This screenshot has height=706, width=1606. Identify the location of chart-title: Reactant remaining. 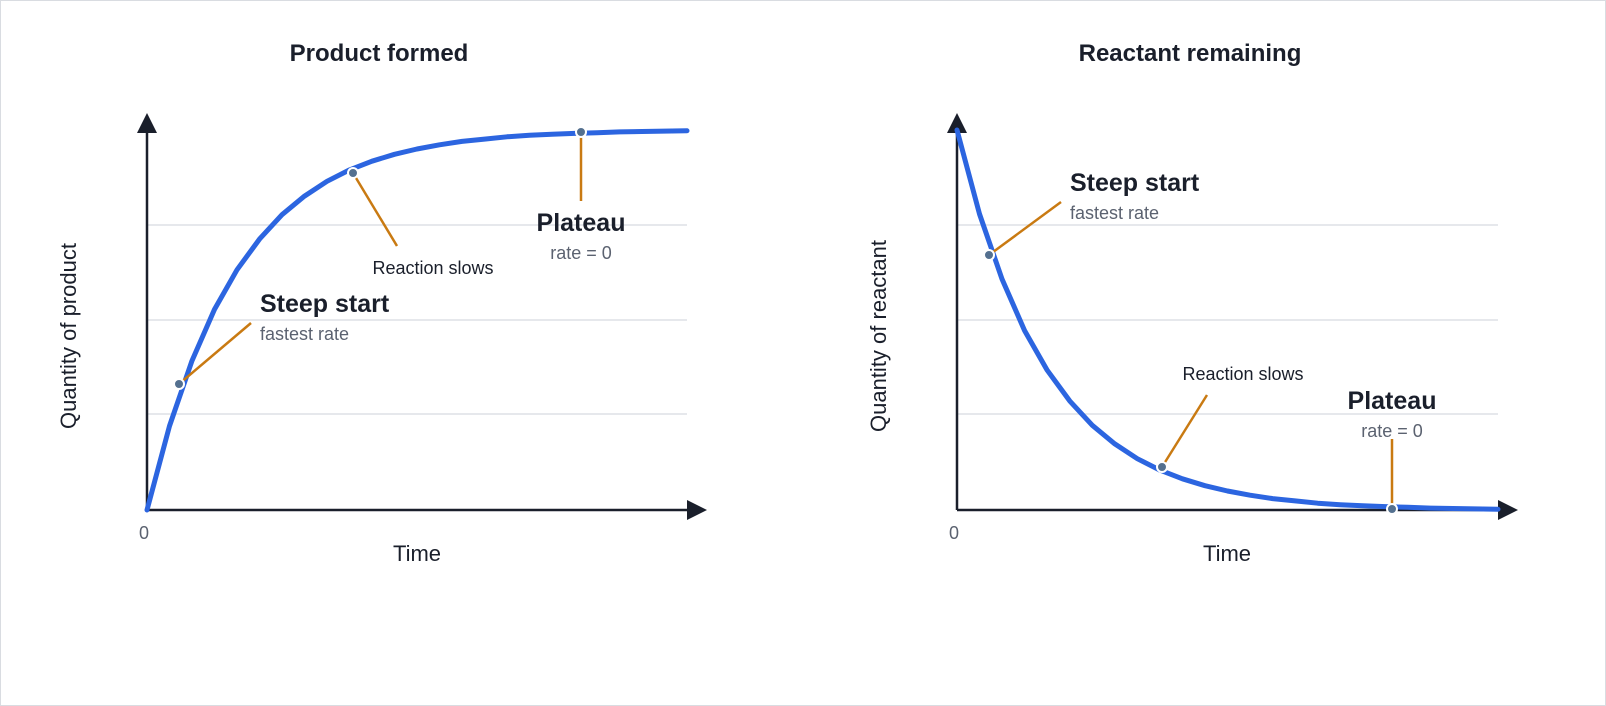
(1190, 53).